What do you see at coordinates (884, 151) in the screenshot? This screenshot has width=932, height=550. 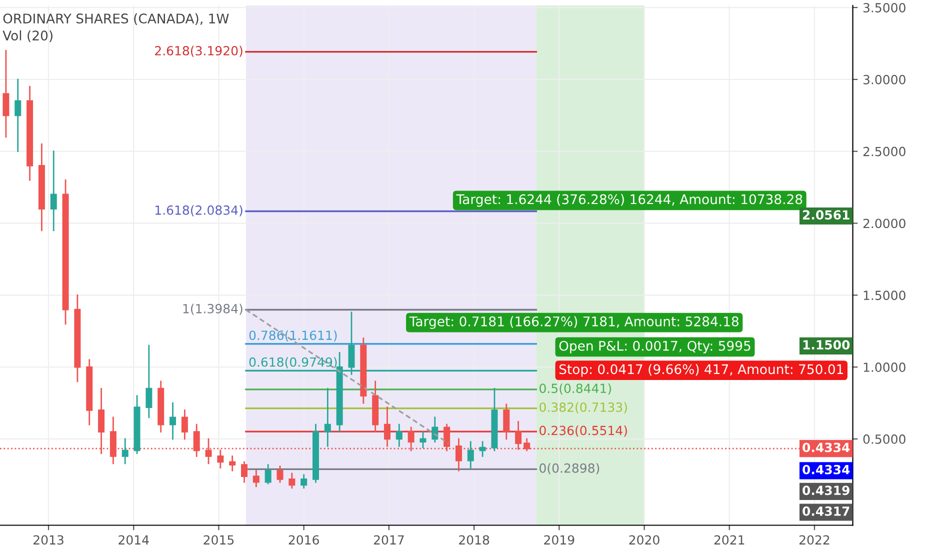 I see `y-tick-label: 2.5000` at bounding box center [884, 151].